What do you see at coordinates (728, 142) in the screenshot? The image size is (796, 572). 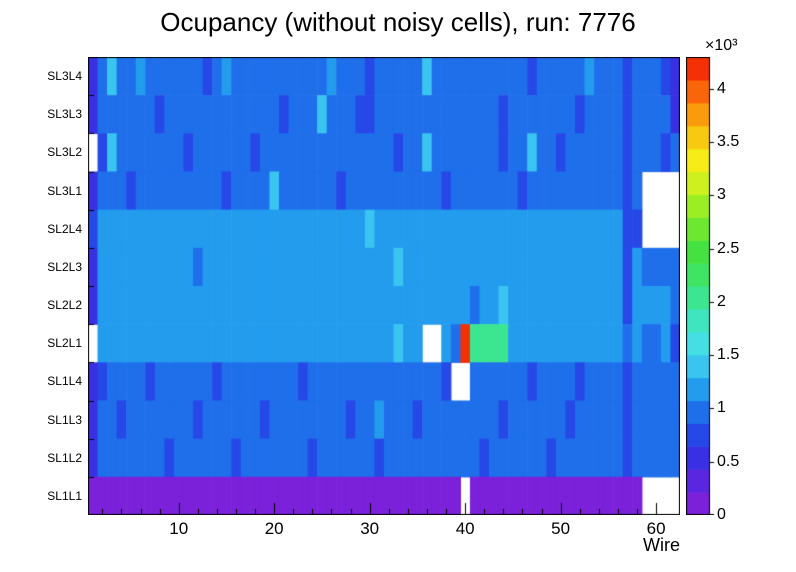 I see `colorbar-tick-label: 3.5` at bounding box center [728, 142].